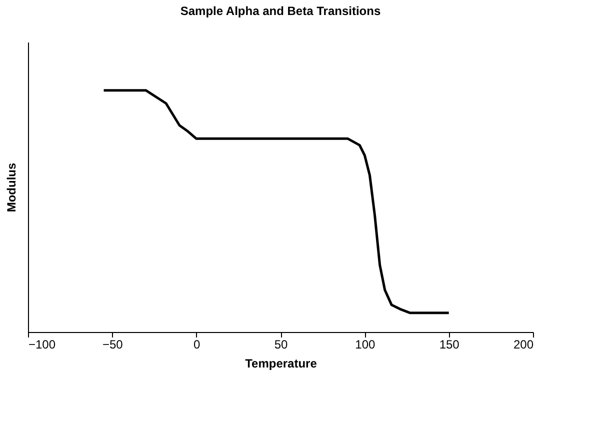 The image size is (591, 439). I want to click on x-tick-label: −50, so click(113, 345).